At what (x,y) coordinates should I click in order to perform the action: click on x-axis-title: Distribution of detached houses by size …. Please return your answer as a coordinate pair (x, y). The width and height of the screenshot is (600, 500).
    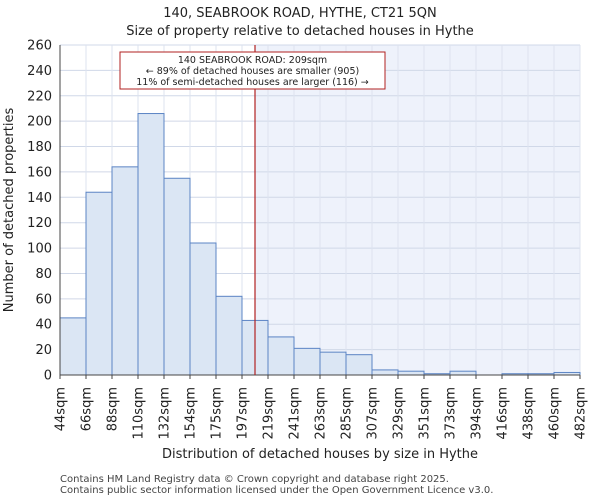
    Looking at the image, I should click on (320, 454).